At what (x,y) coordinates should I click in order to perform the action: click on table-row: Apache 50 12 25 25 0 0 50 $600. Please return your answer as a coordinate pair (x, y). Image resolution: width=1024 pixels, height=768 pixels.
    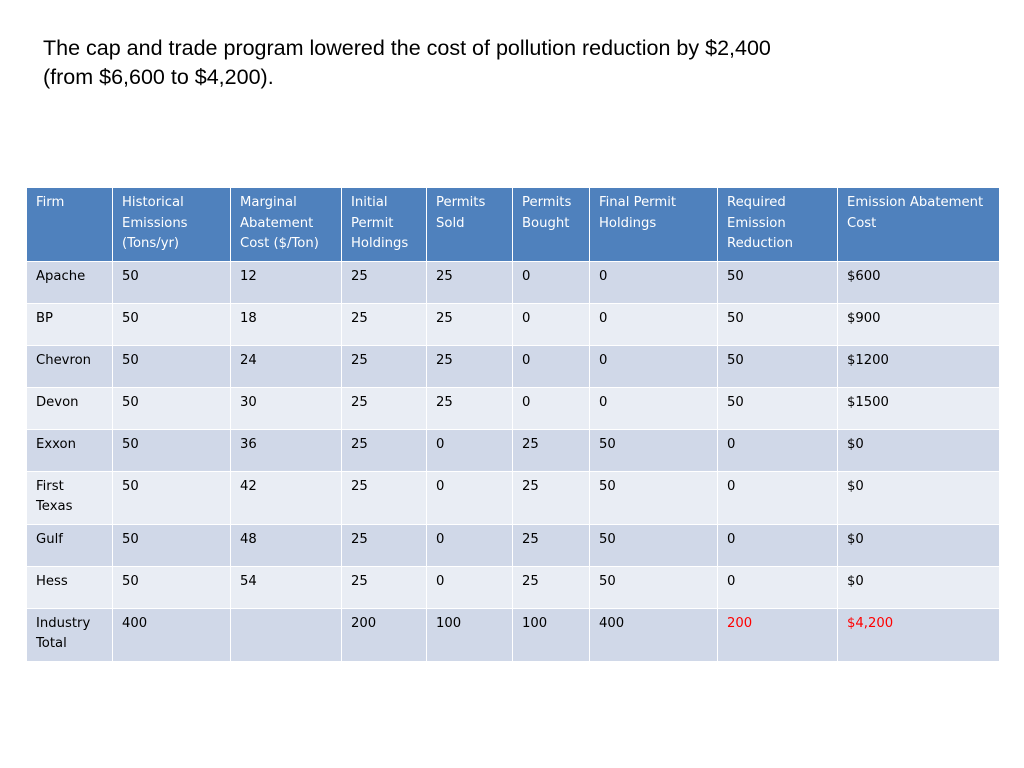
    Looking at the image, I should click on (513, 282).